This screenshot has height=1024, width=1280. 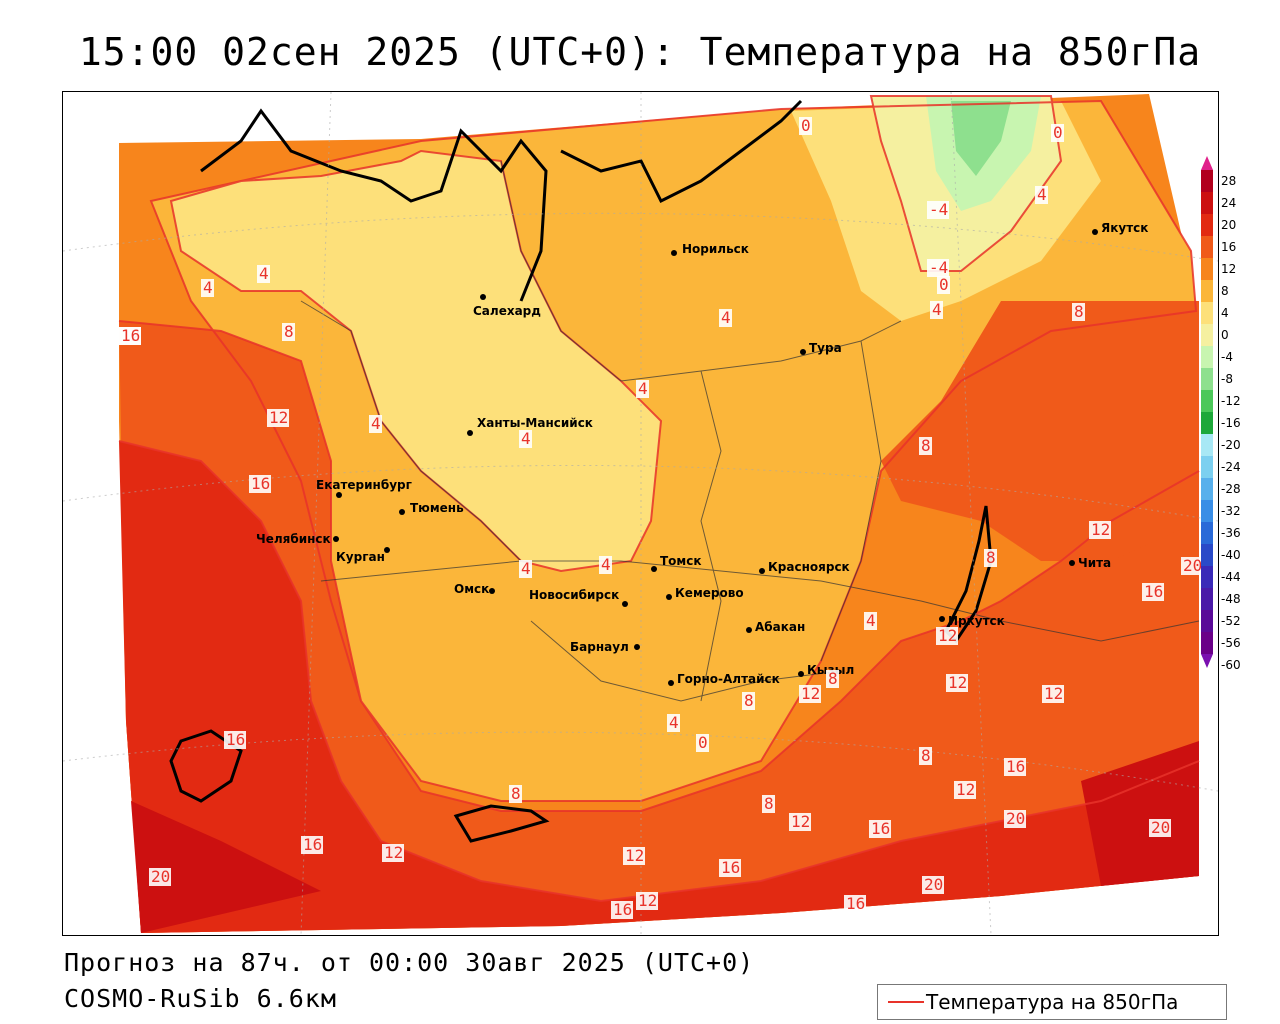 What do you see at coordinates (1207, 163) in the screenshot?
I see `colorbar-top-arrow` at bounding box center [1207, 163].